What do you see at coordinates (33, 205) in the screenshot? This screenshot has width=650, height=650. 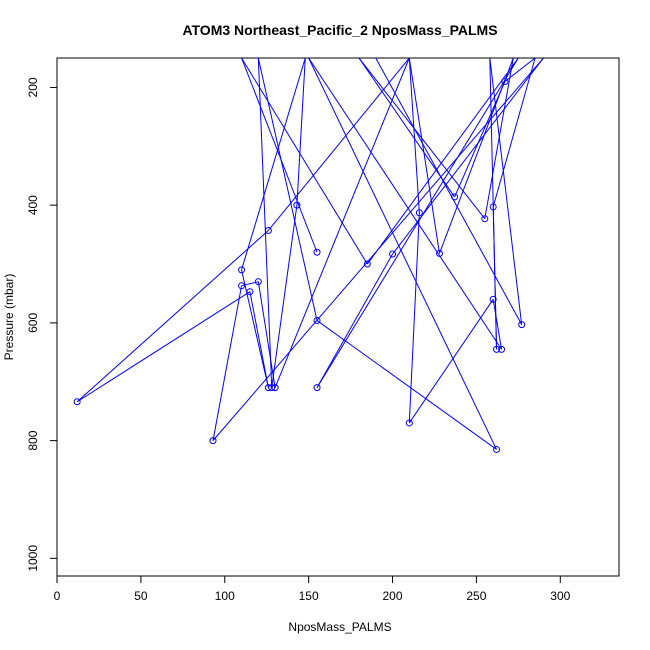 I see `y-tick-label: 400` at bounding box center [33, 205].